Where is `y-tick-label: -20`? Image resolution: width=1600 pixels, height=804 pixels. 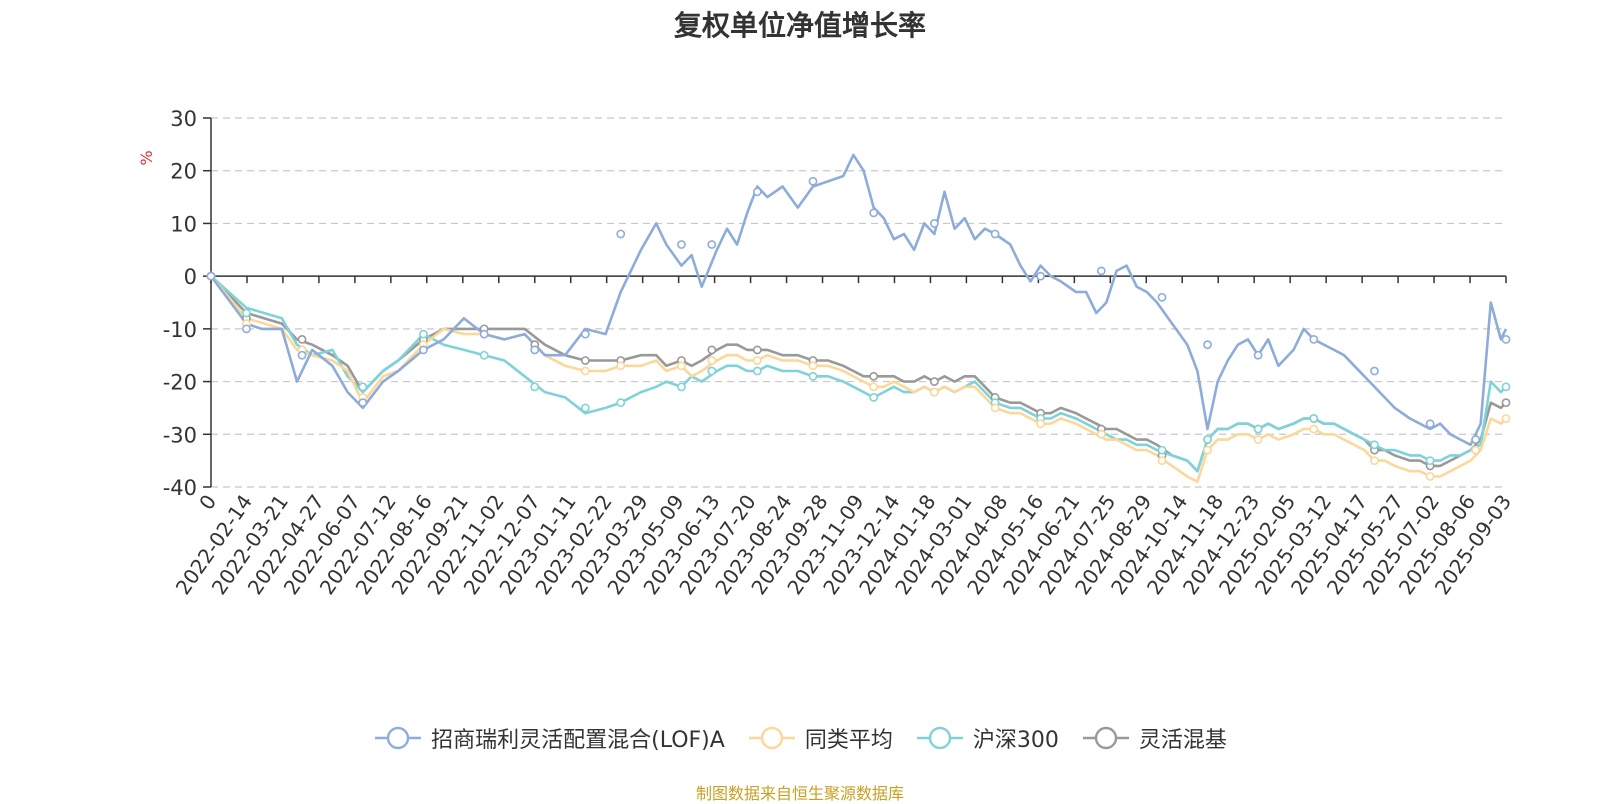
y-tick-label: -20 is located at coordinates (180, 383).